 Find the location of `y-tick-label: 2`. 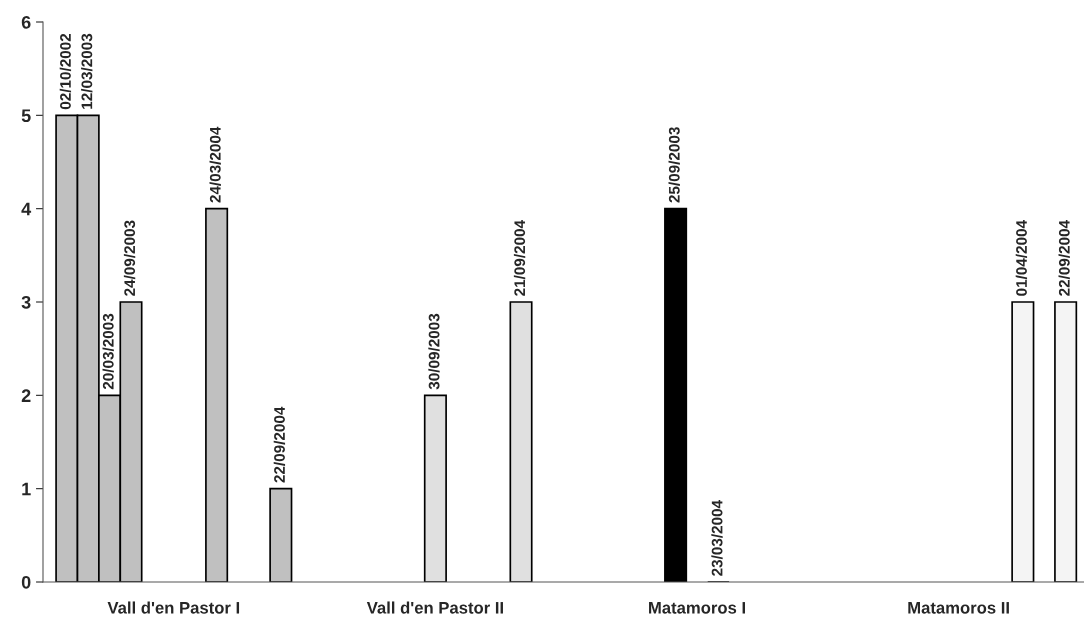

y-tick-label: 2 is located at coordinates (26, 395).